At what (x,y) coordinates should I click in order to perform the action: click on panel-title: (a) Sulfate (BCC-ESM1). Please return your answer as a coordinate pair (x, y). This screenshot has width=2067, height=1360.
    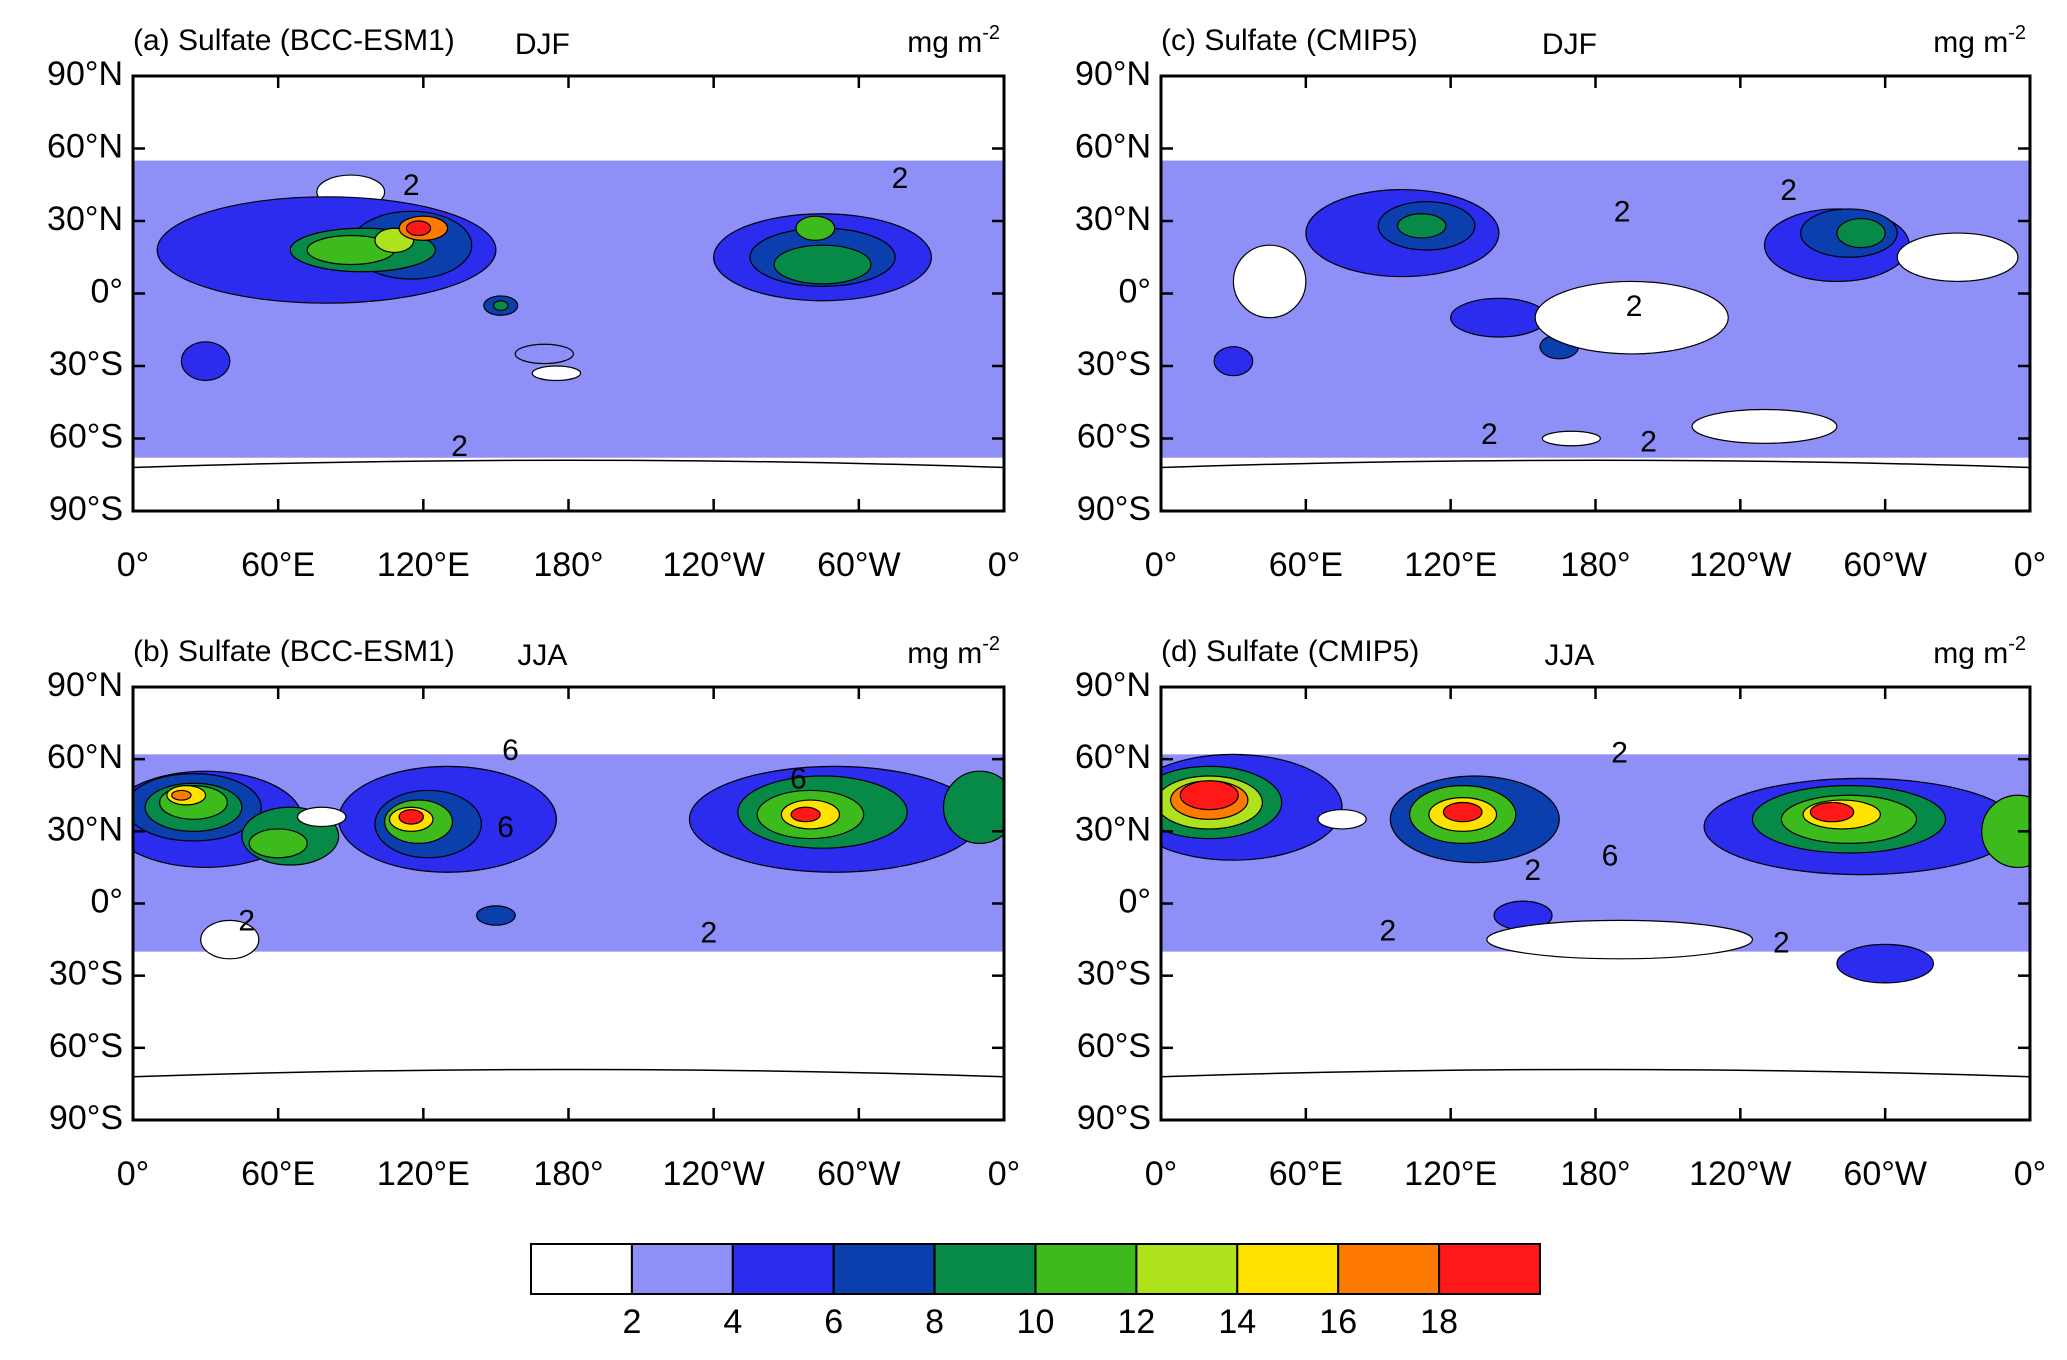
    Looking at the image, I should click on (294, 40).